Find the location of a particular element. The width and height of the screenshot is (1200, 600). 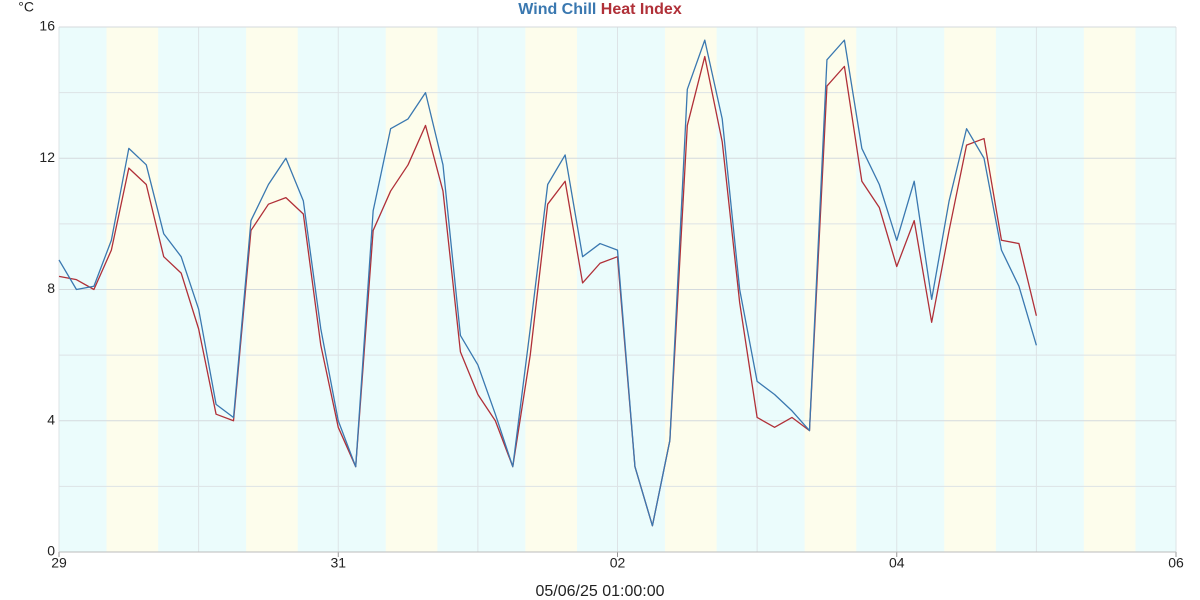

y-tick-label: 12 is located at coordinates (47, 157).